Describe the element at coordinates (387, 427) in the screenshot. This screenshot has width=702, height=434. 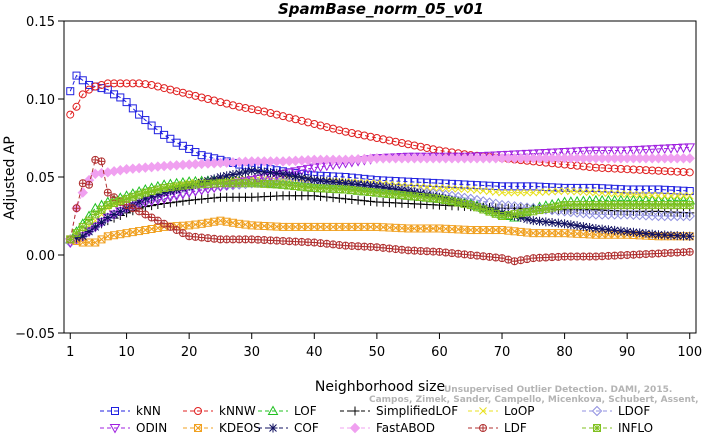
I see `legend-item: FastABOD` at that location.